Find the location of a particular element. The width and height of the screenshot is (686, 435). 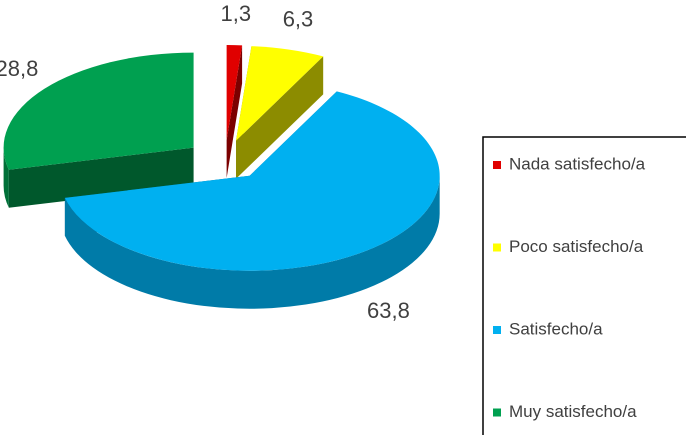

legend-label: Nada satisfecho/a is located at coordinates (577, 163).